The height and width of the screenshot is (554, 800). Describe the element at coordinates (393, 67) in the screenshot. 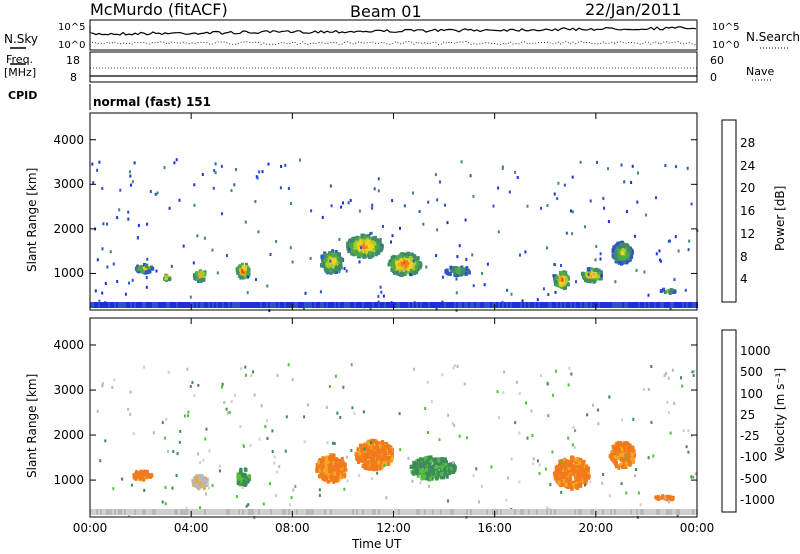

I see `freq-panel-frame` at that location.